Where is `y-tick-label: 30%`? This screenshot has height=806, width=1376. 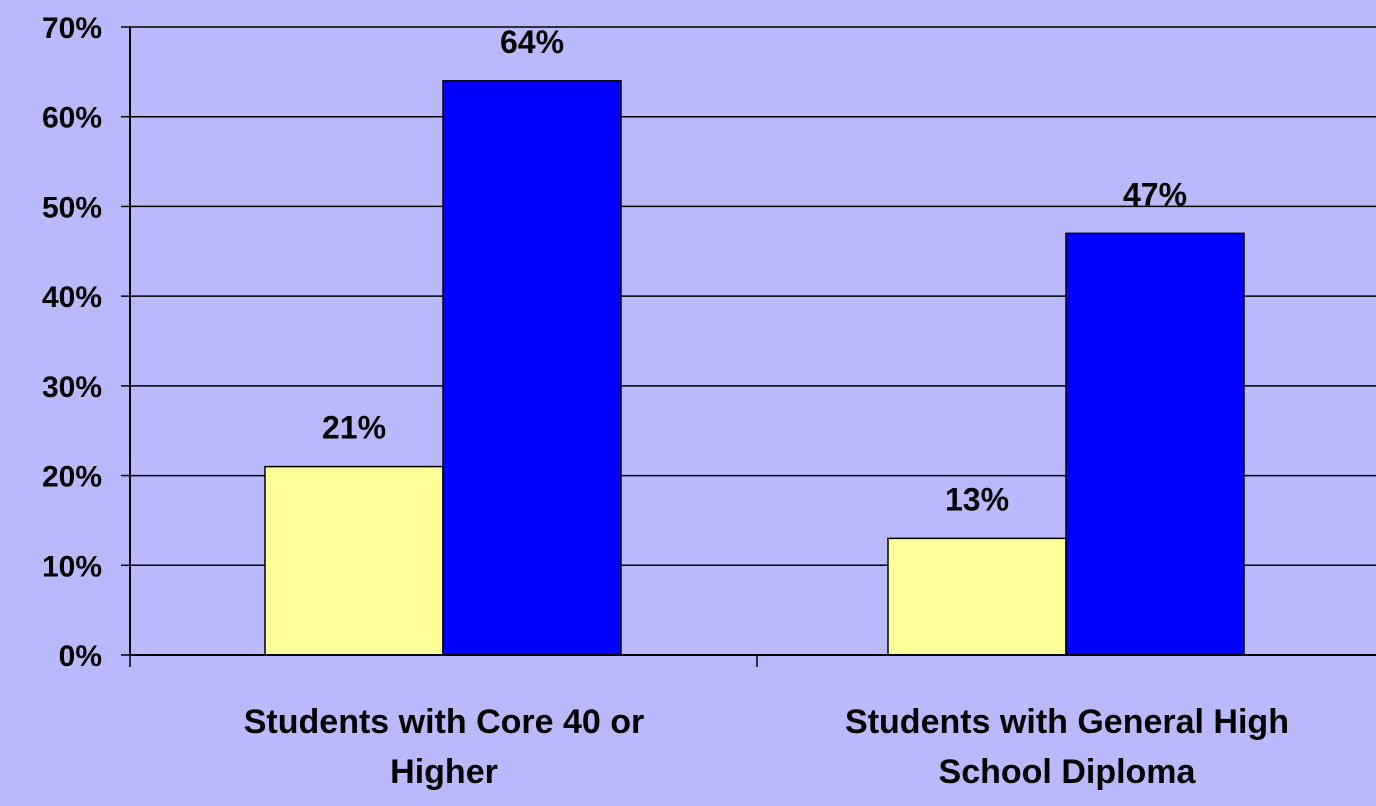 y-tick-label: 30% is located at coordinates (72, 387).